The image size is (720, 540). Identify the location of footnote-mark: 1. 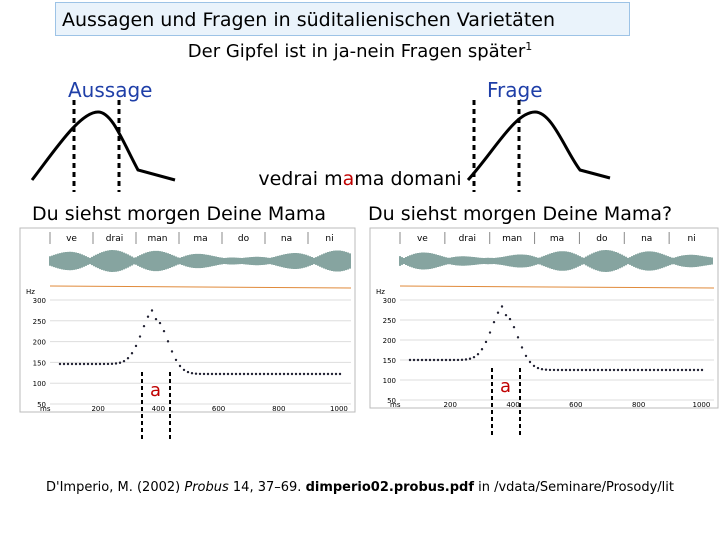
(529, 46).